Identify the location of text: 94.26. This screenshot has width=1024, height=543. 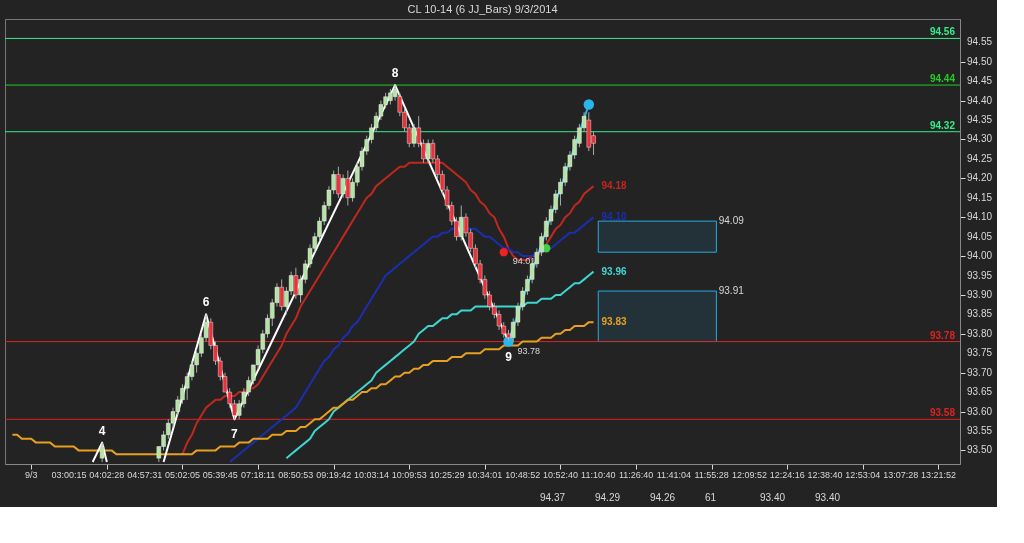
(663, 497).